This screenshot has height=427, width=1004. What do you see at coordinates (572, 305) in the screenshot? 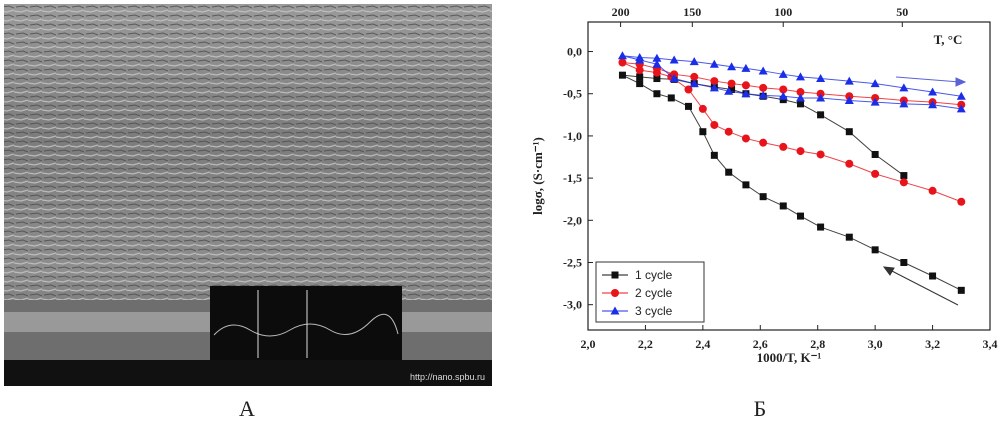
I see `y-tick-label: -3,0` at bounding box center [572, 305].